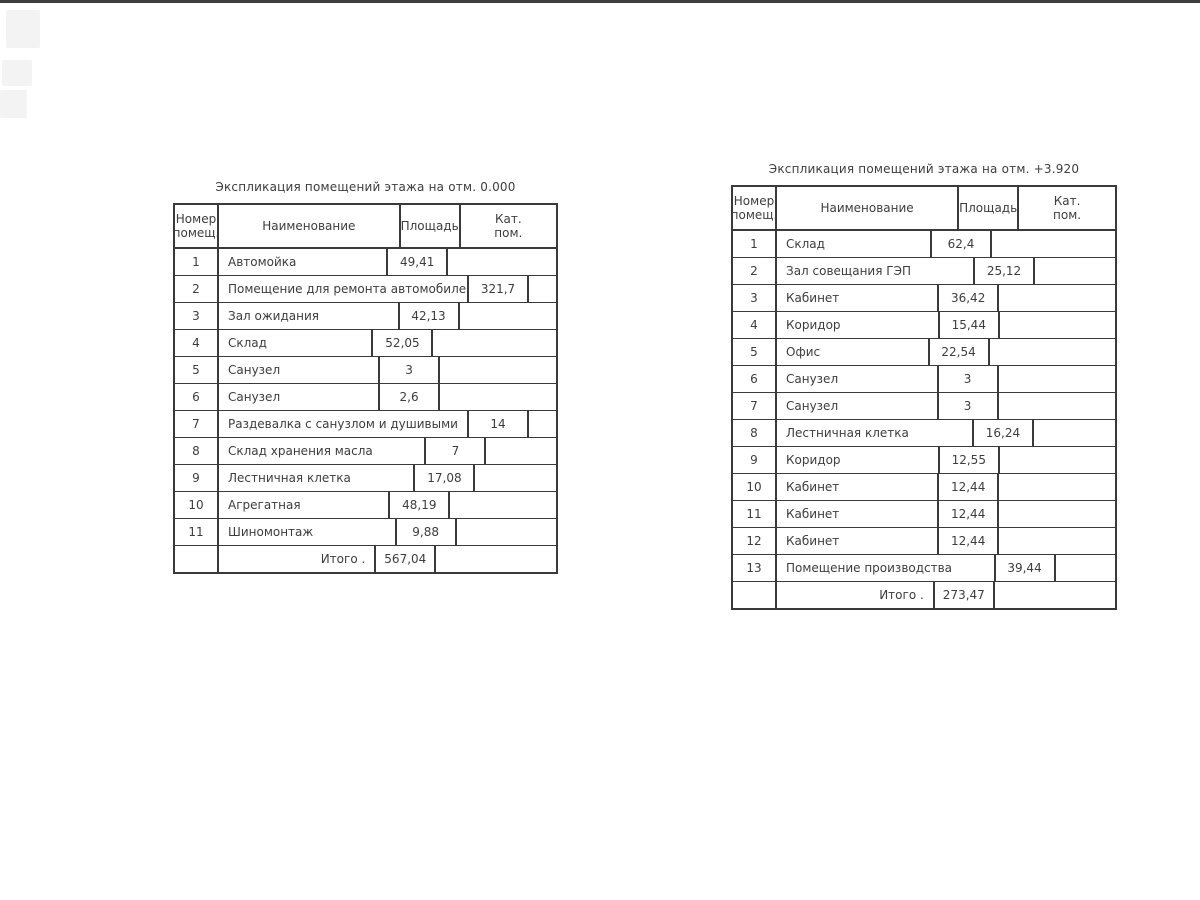 This screenshot has width=1200, height=900. I want to click on room-number-cell: 12, so click(755, 541).